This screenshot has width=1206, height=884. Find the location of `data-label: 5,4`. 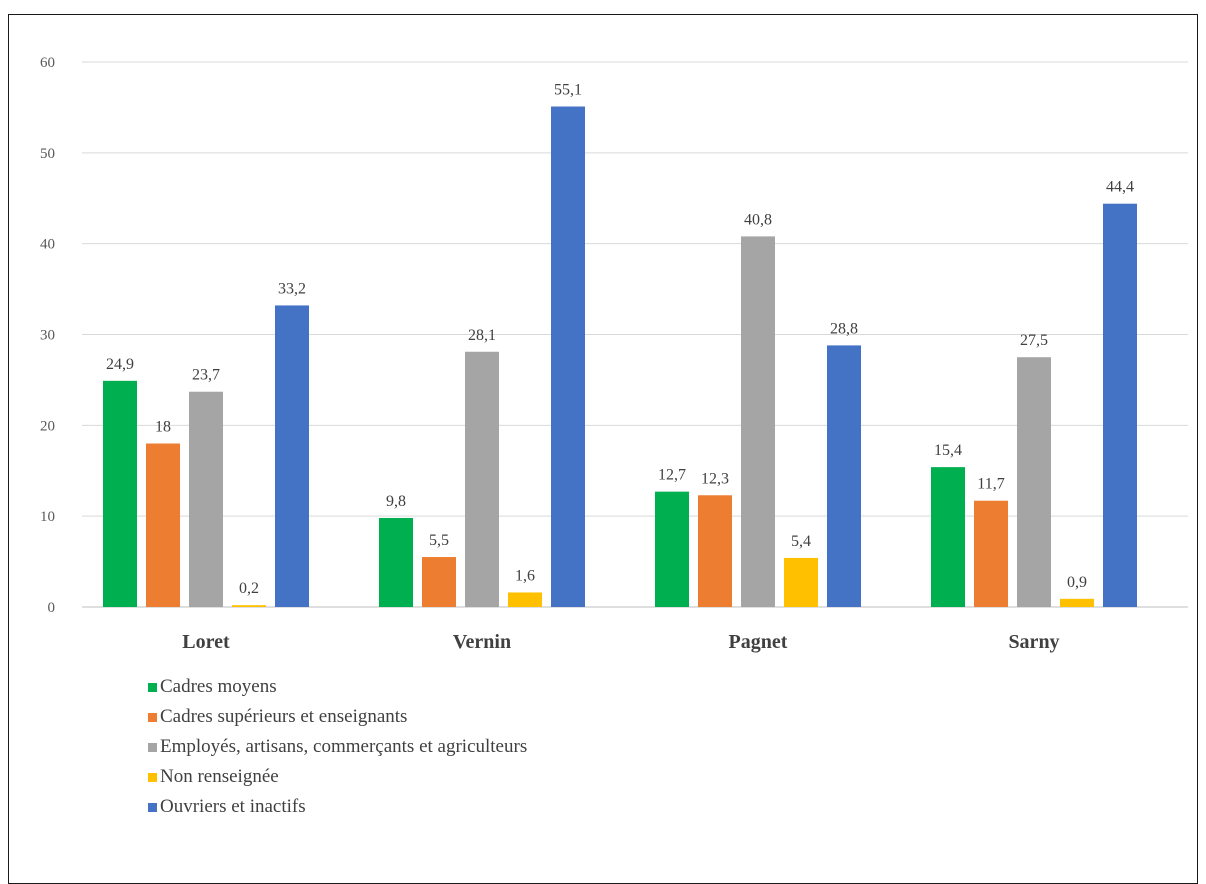

data-label: 5,4 is located at coordinates (801, 541).